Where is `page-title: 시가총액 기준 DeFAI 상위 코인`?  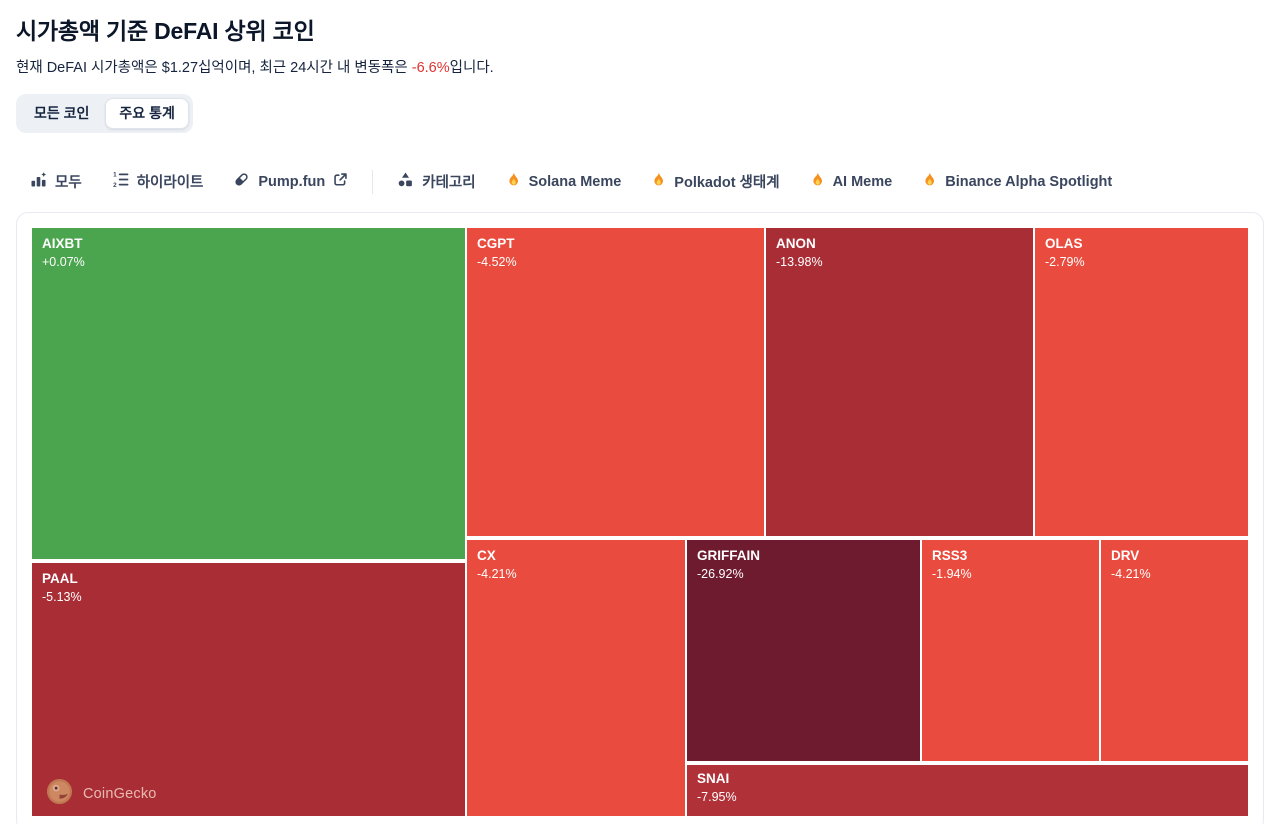
page-title: 시가총액 기준 DeFAI 상위 코인 is located at coordinates (165, 31).